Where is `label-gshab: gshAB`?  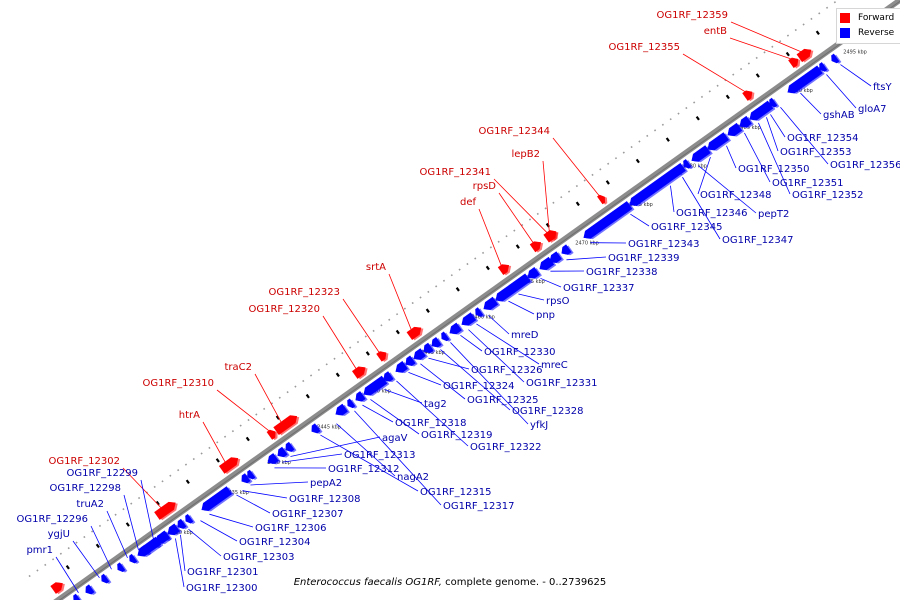
label-gshab: gshAB is located at coordinates (839, 115).